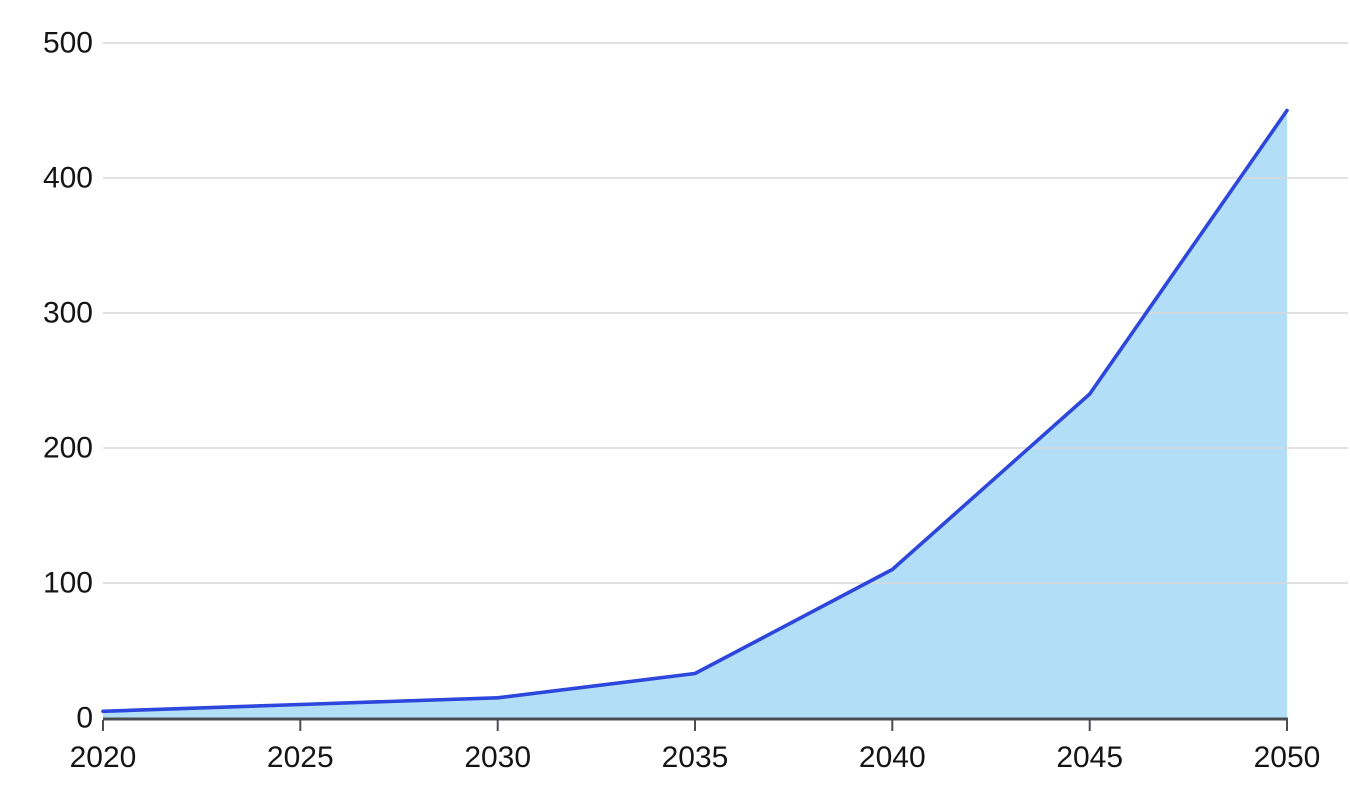 The image size is (1350, 808). I want to click on x-axis-tick-label: 2050, so click(1287, 757).